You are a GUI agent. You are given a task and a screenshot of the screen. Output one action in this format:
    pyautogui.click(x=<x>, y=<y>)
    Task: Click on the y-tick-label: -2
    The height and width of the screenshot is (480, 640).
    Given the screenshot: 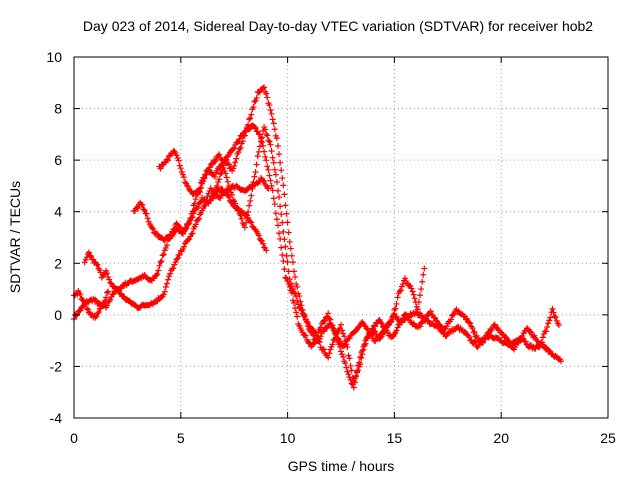 What is the action you would take?
    pyautogui.click(x=56, y=366)
    